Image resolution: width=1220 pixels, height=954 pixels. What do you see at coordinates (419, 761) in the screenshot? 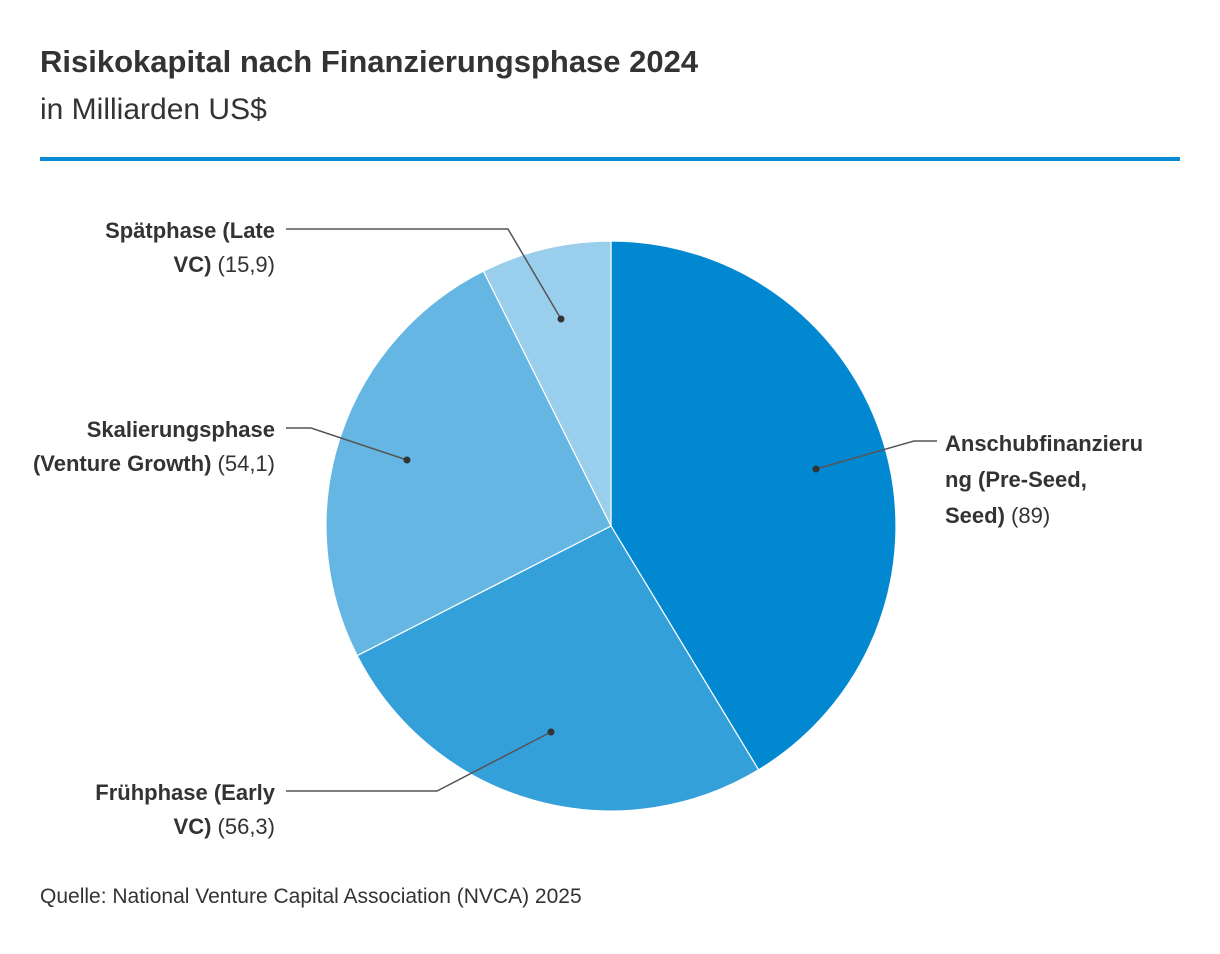
I see `leader-line-fr-hphase-early-vc` at bounding box center [419, 761].